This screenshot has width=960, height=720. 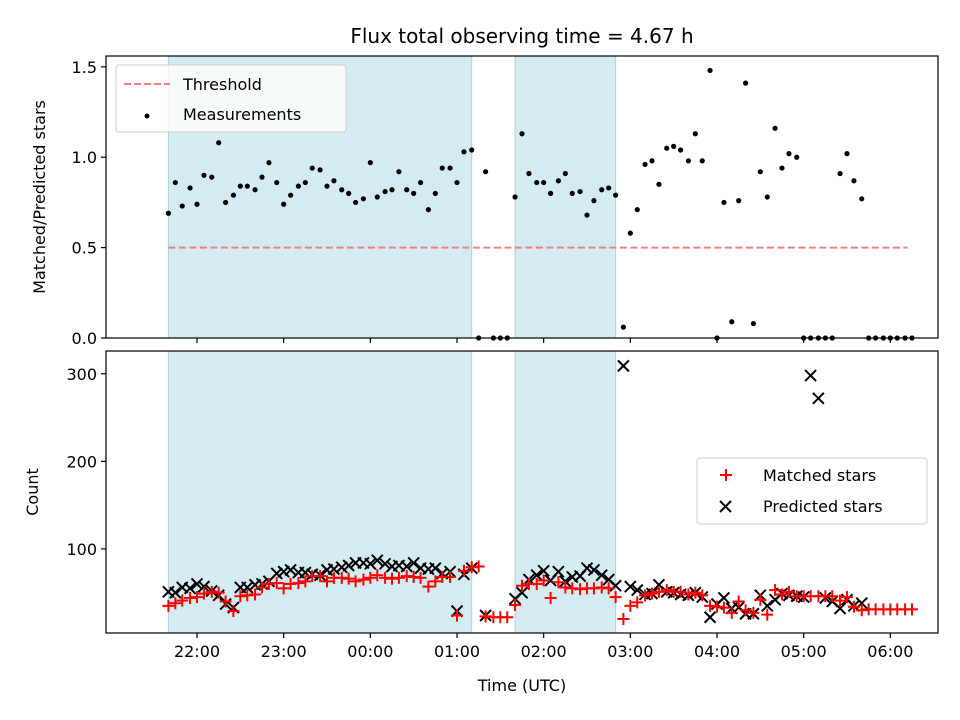 I want to click on top-legend-box, so click(x=231, y=98).